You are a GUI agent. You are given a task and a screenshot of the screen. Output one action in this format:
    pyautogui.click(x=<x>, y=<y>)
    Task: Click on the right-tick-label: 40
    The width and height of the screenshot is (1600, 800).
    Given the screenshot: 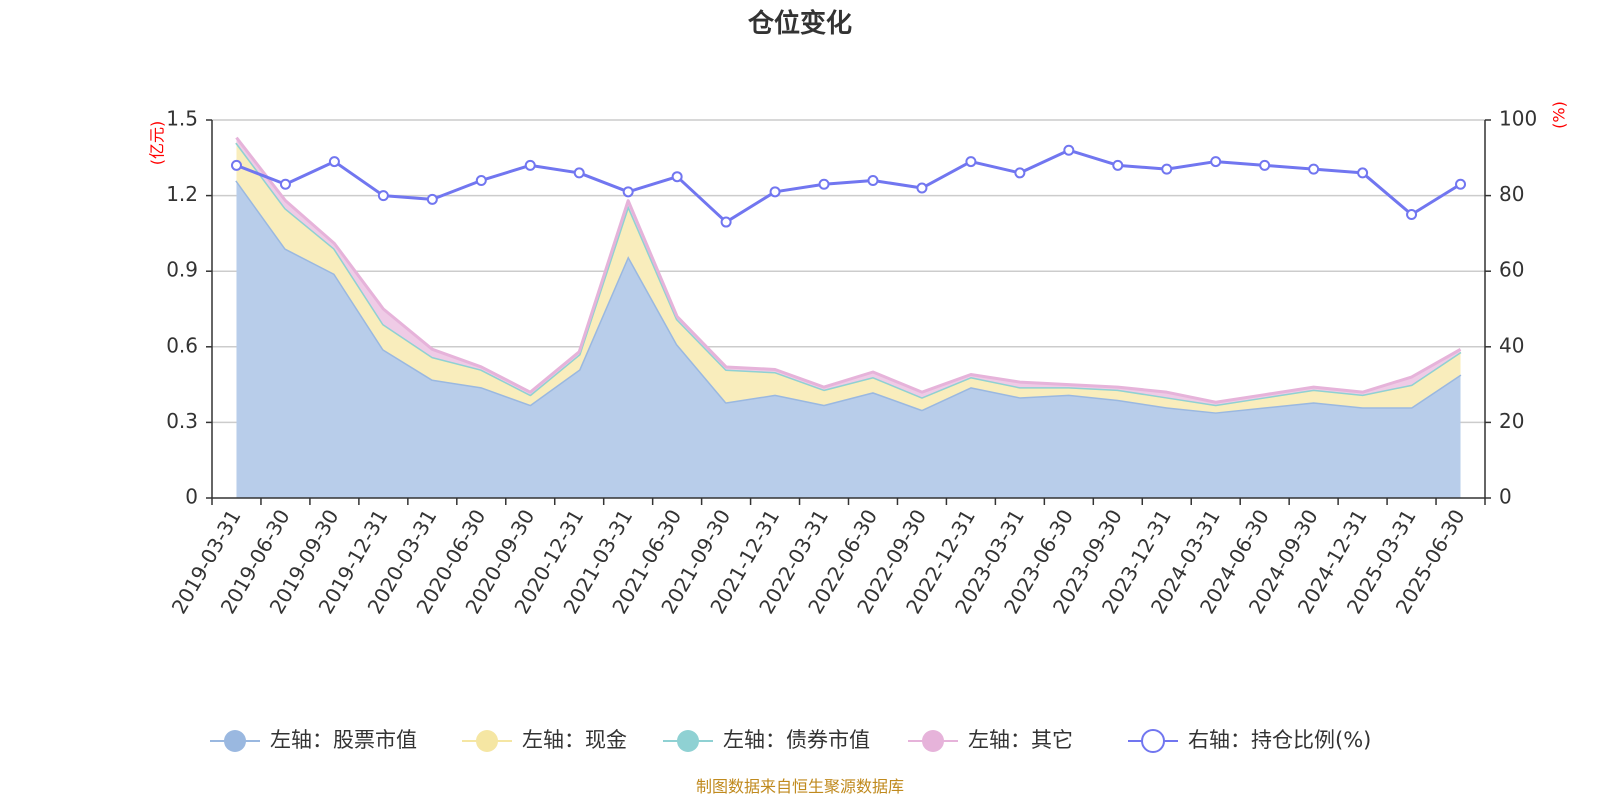 What is the action you would take?
    pyautogui.click(x=1511, y=345)
    